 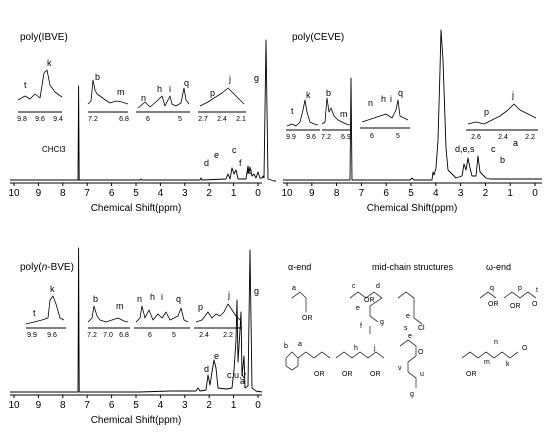 What do you see at coordinates (537, 290) in the screenshot?
I see `atom-label: t` at bounding box center [537, 290].